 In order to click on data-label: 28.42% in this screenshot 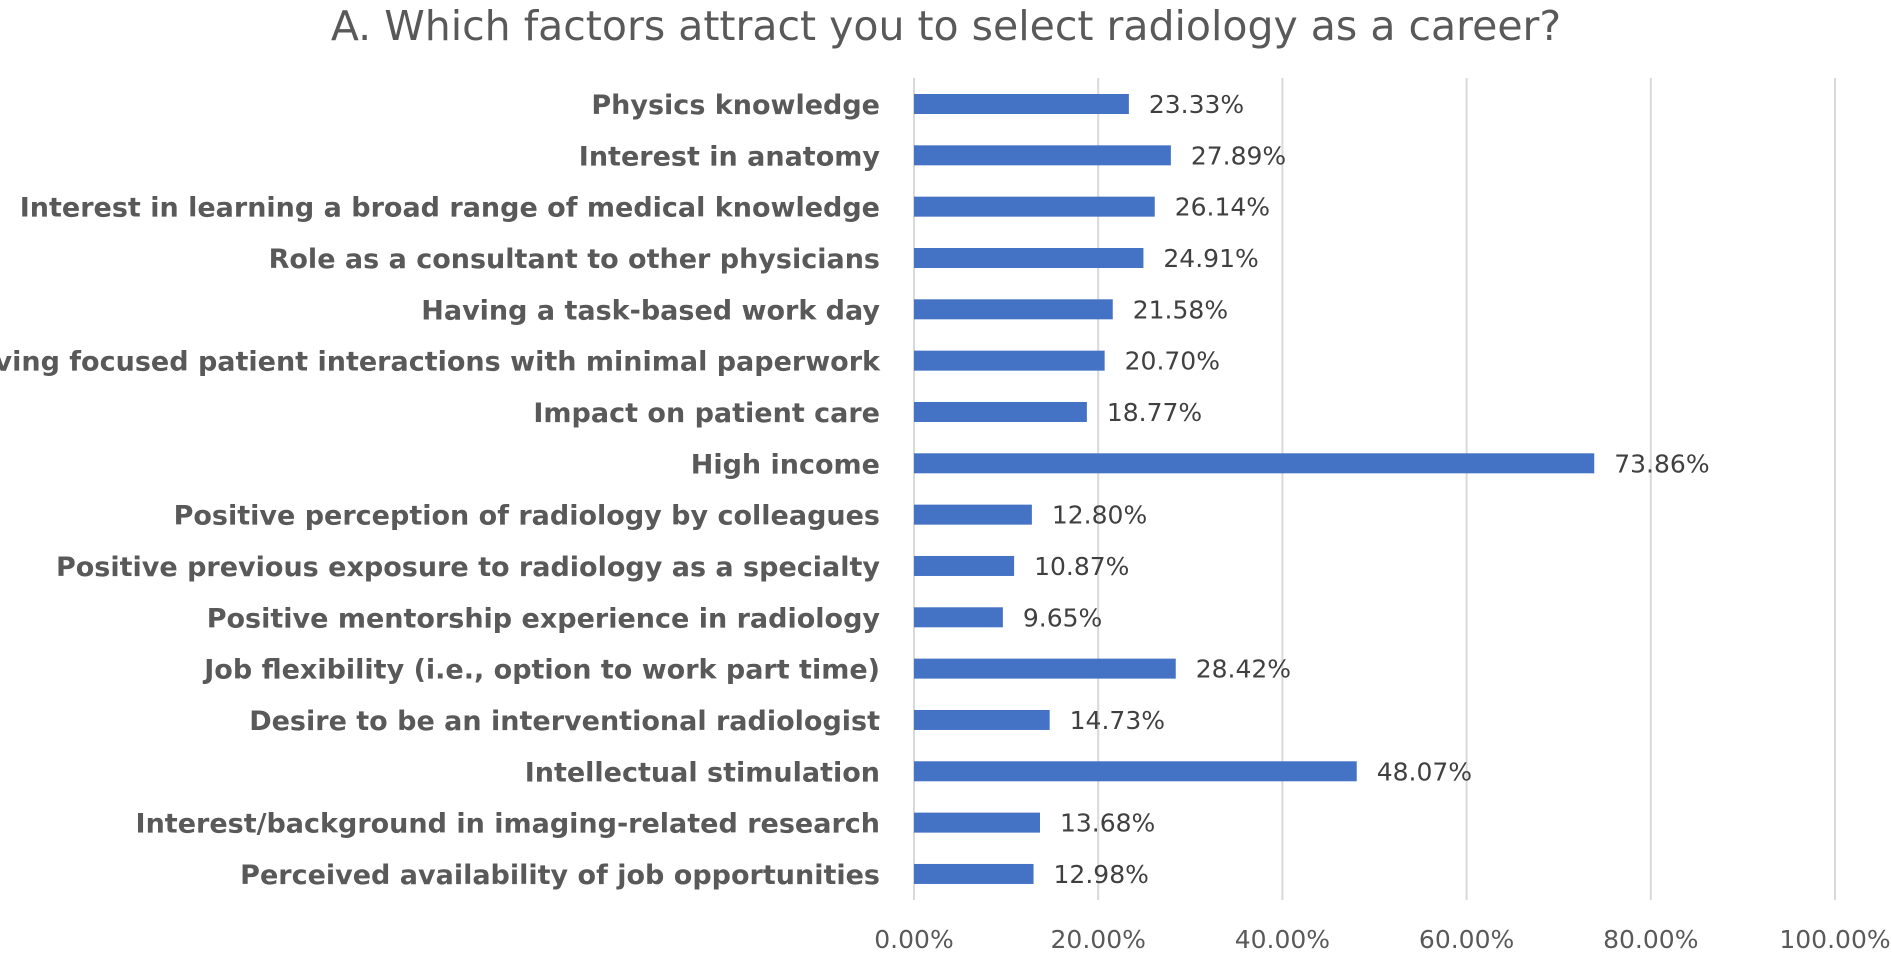, I will do `click(1243, 669)`.